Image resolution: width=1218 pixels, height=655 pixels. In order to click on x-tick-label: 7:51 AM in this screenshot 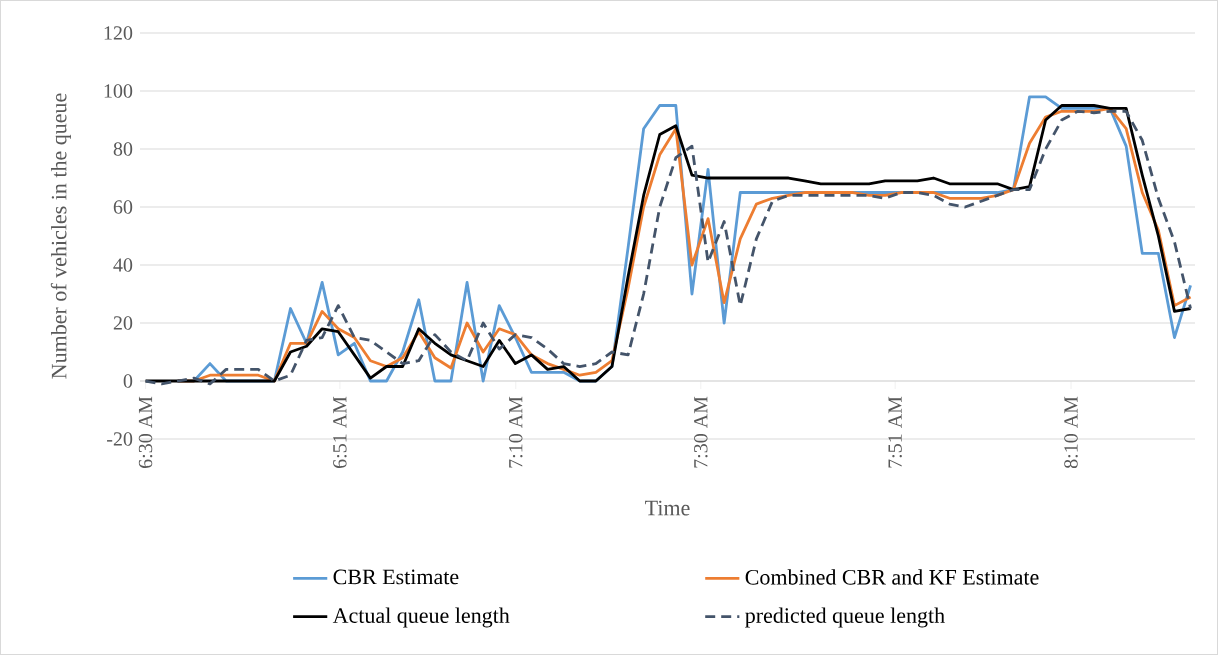, I will do `click(895, 432)`.